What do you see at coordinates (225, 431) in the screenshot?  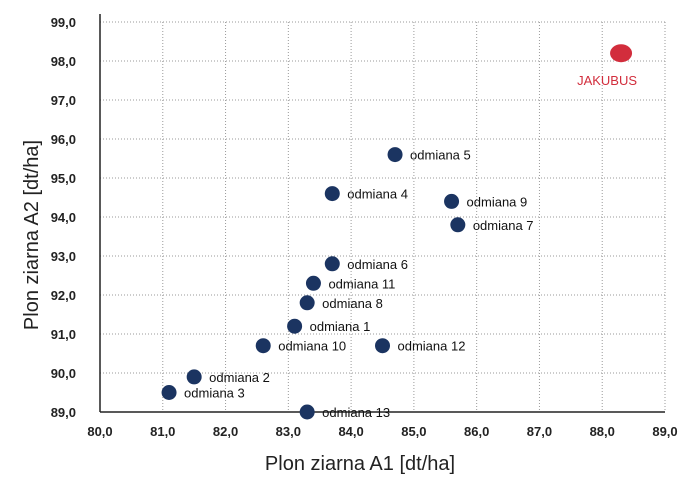 I see `x-tick-label: 82,0` at bounding box center [225, 431].